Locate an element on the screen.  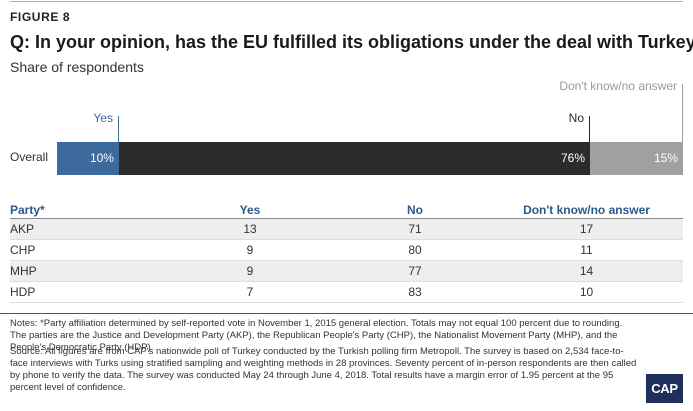
category-label-overall: Overall is located at coordinates (29, 157).